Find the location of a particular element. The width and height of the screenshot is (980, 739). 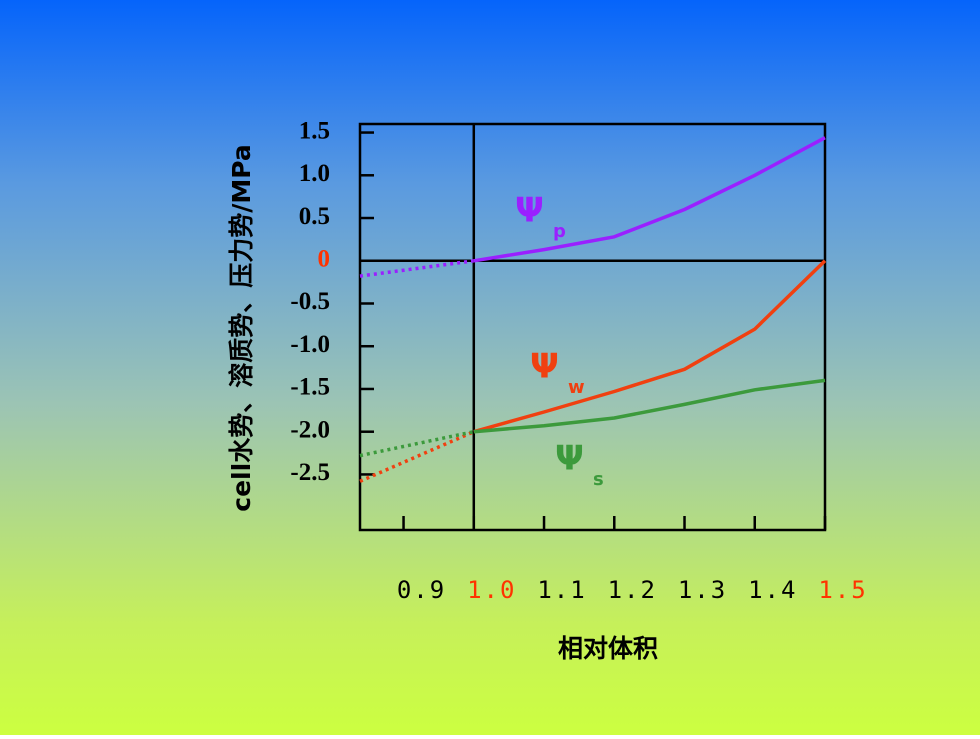

x-tick-label: 0.9 is located at coordinates (421, 590).